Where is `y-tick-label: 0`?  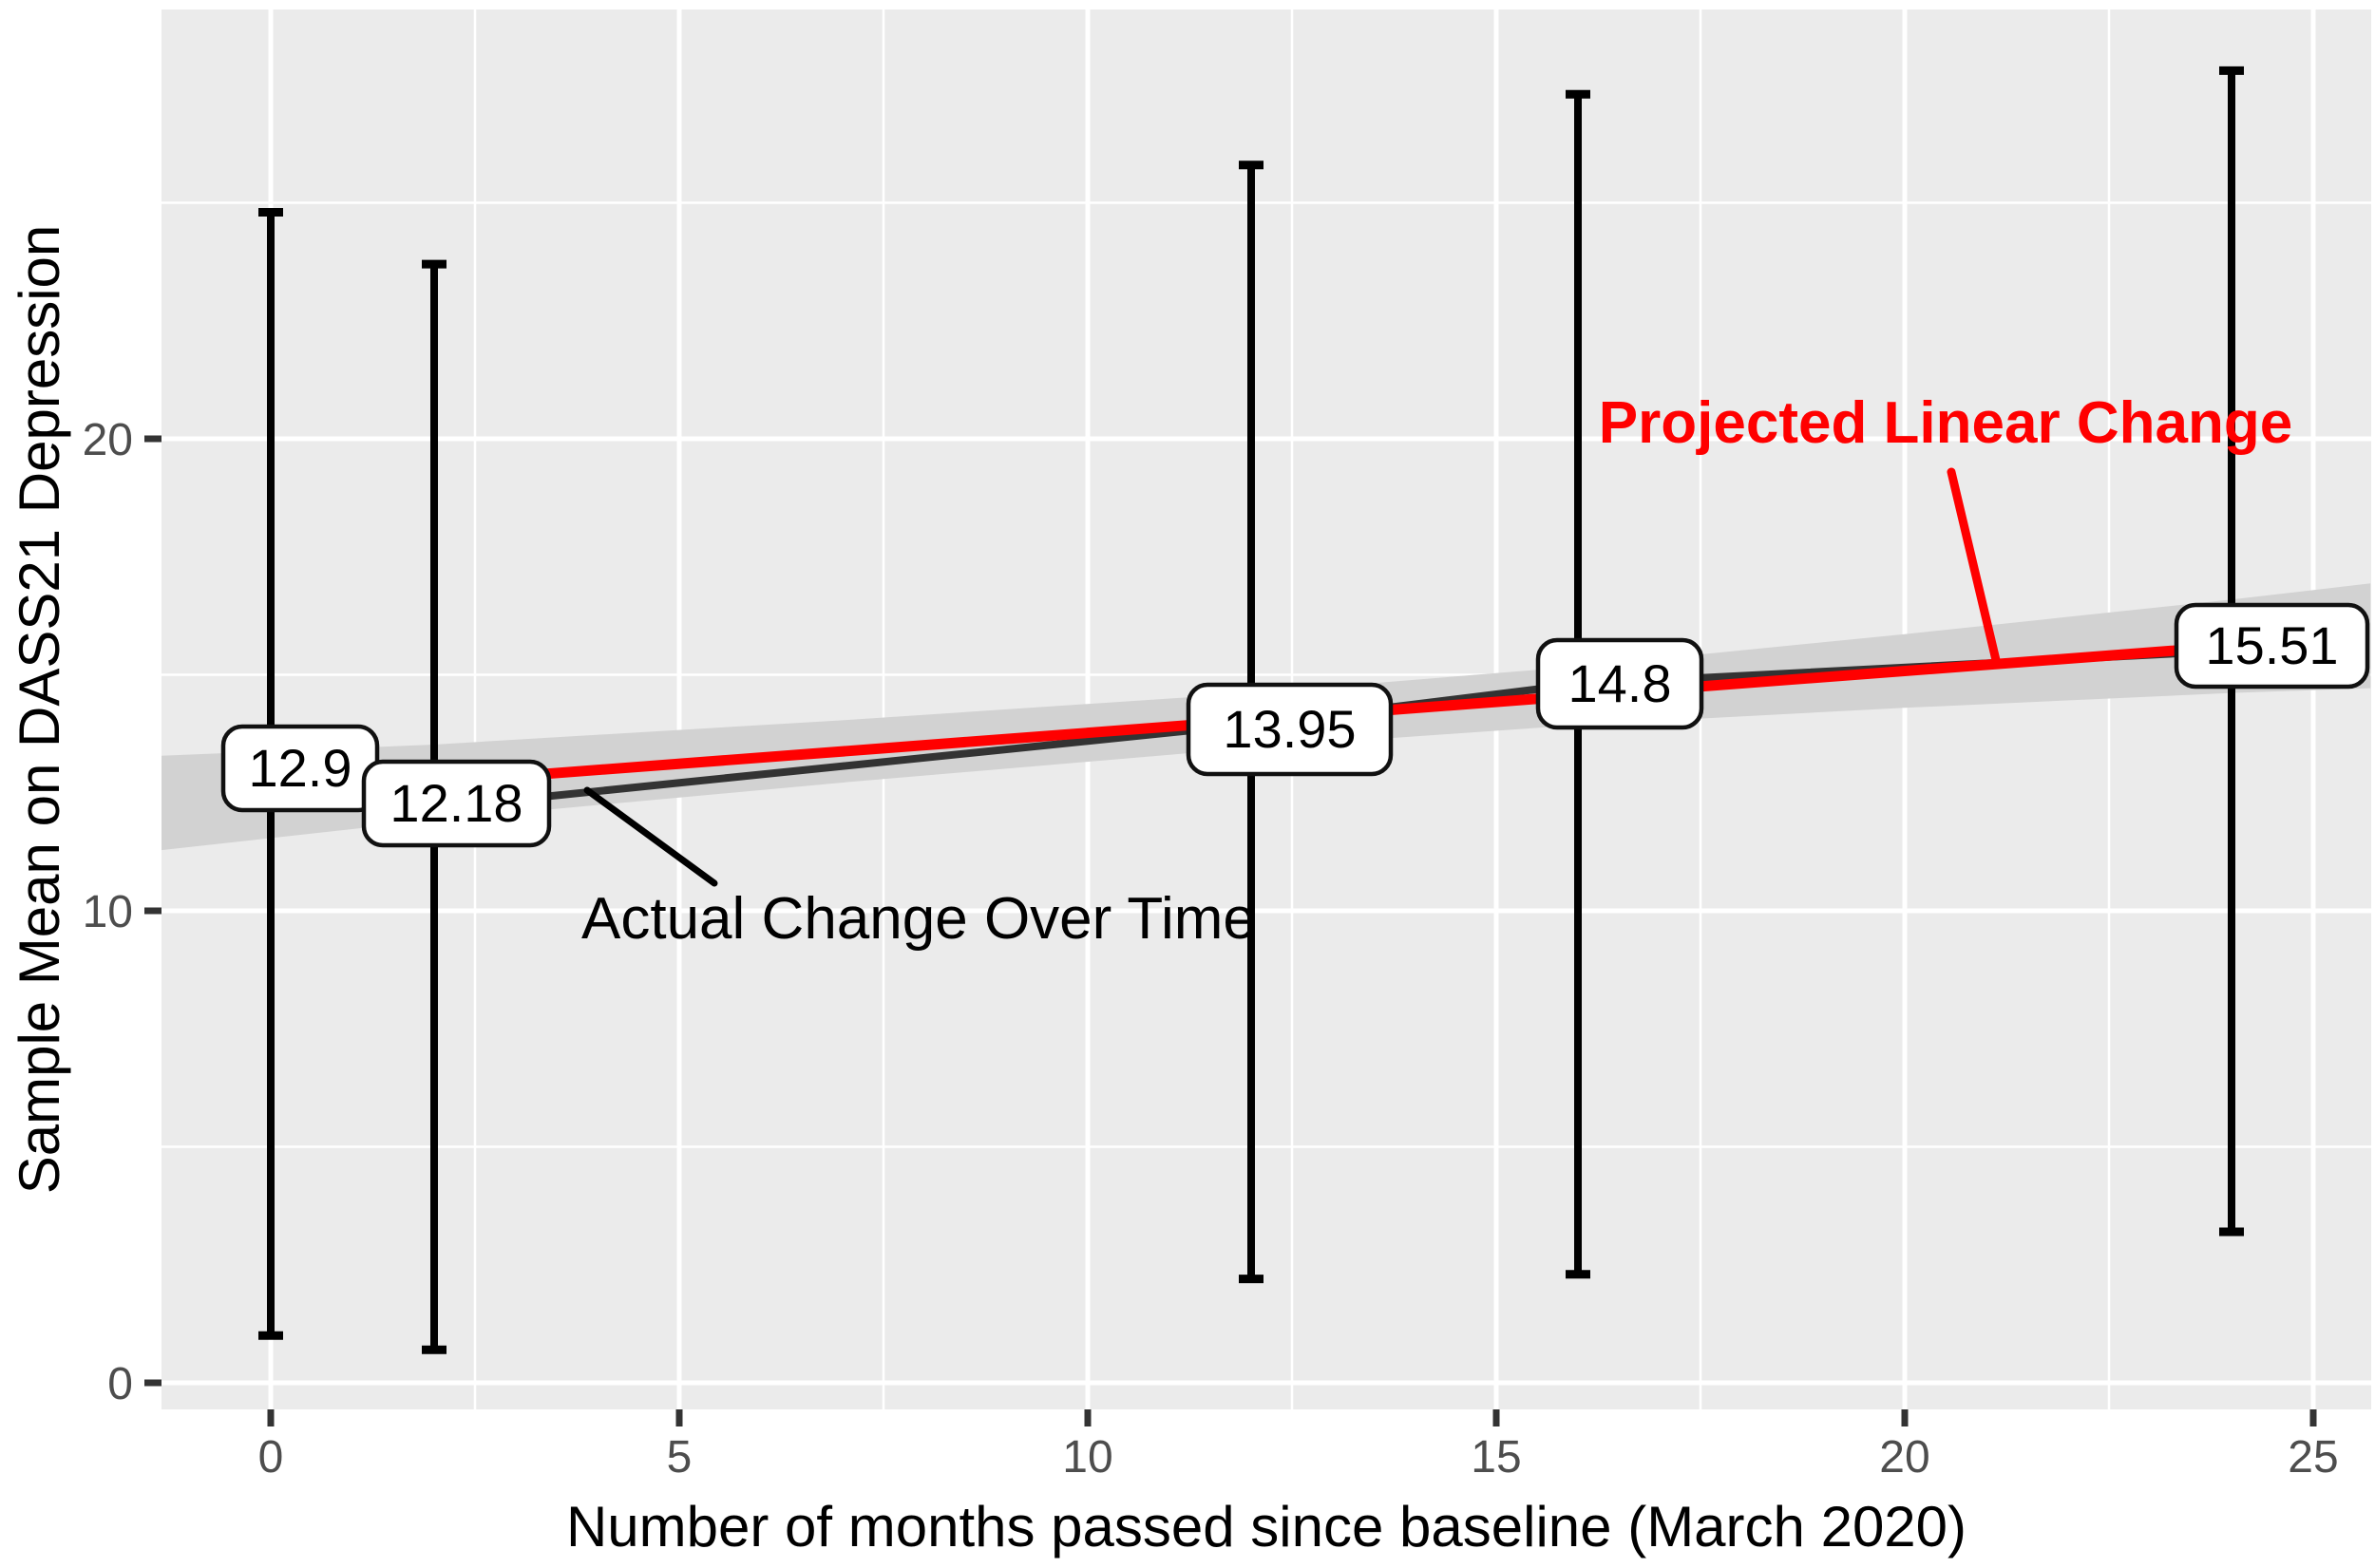
y-tick-label: 0 is located at coordinates (120, 1384).